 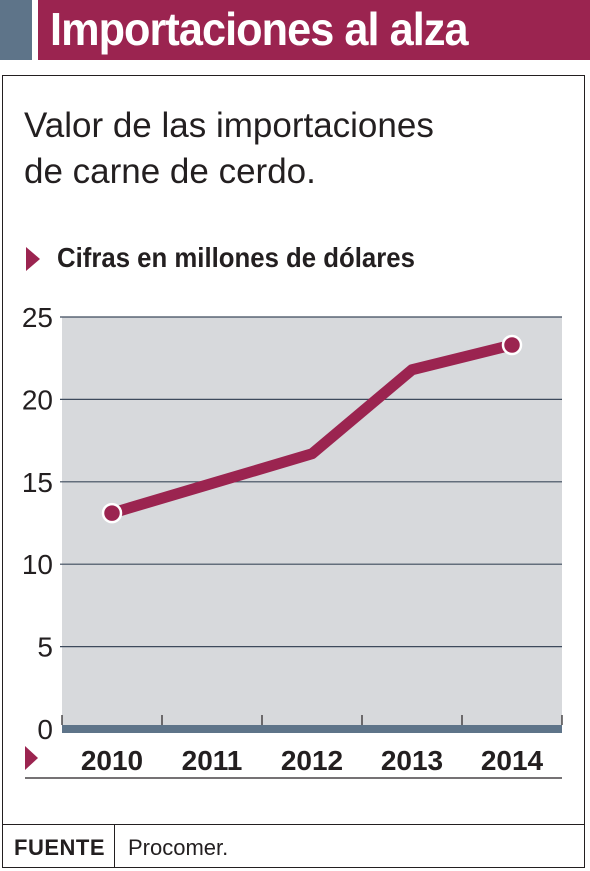 What do you see at coordinates (178, 847) in the screenshot?
I see `source-text: Procomer.` at bounding box center [178, 847].